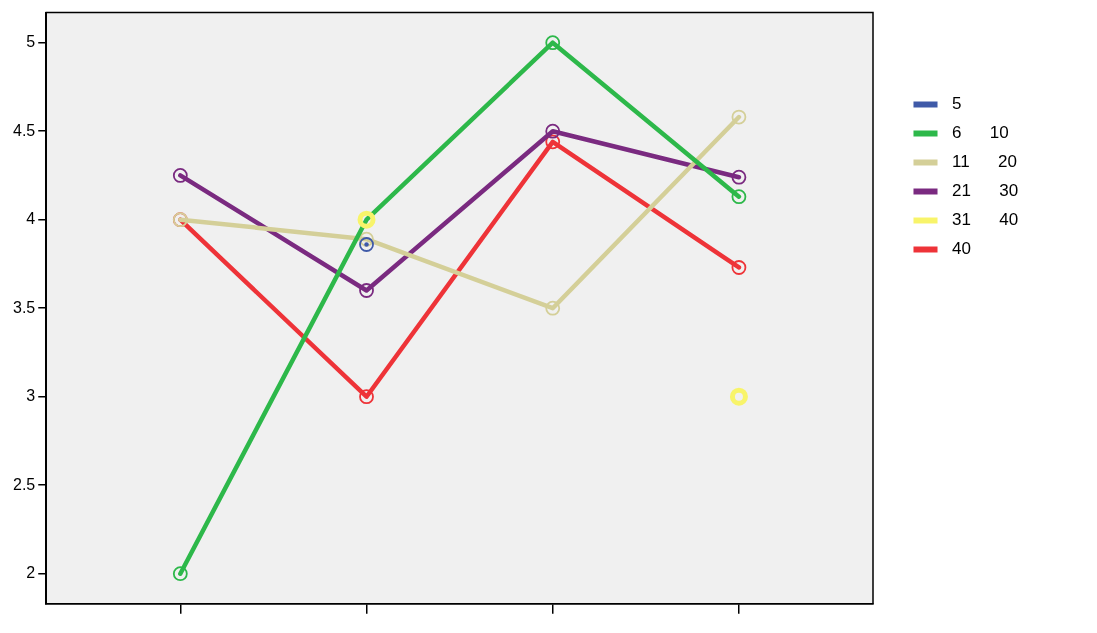  Describe the element at coordinates (24, 307) in the screenshot. I see `y-tick-label: 3.5` at that location.